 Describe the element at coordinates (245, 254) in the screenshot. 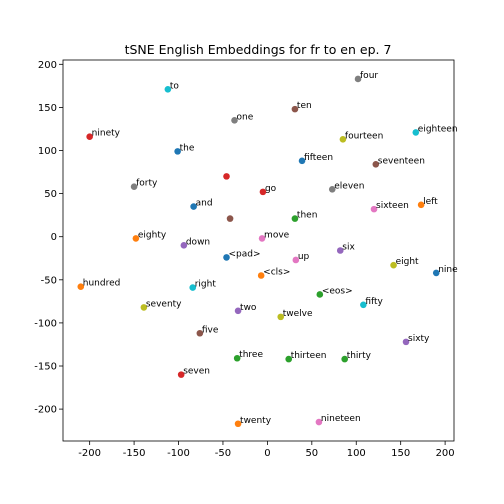

I see `point-label: <pad>` at that location.